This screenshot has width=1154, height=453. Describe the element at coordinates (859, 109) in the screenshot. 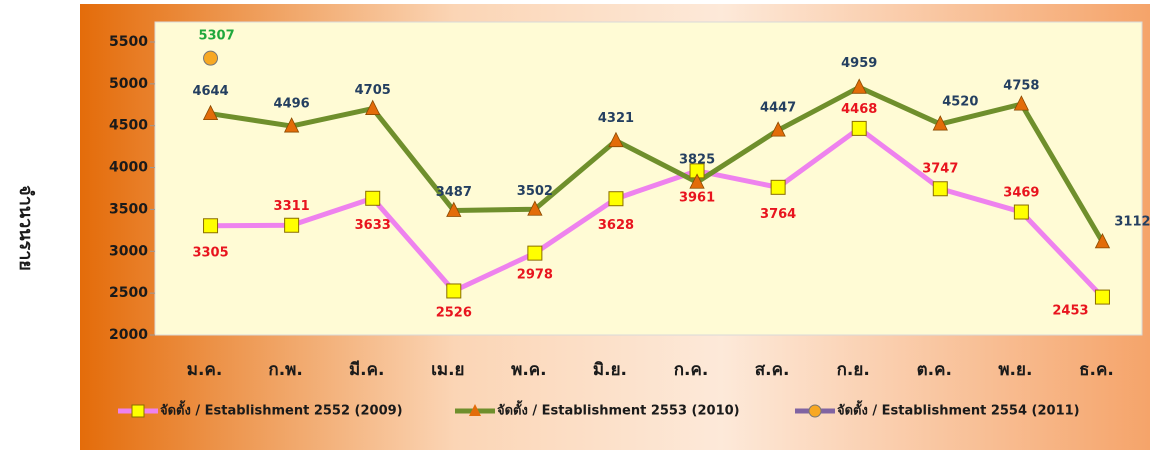

I see `data-label: 4468` at that location.